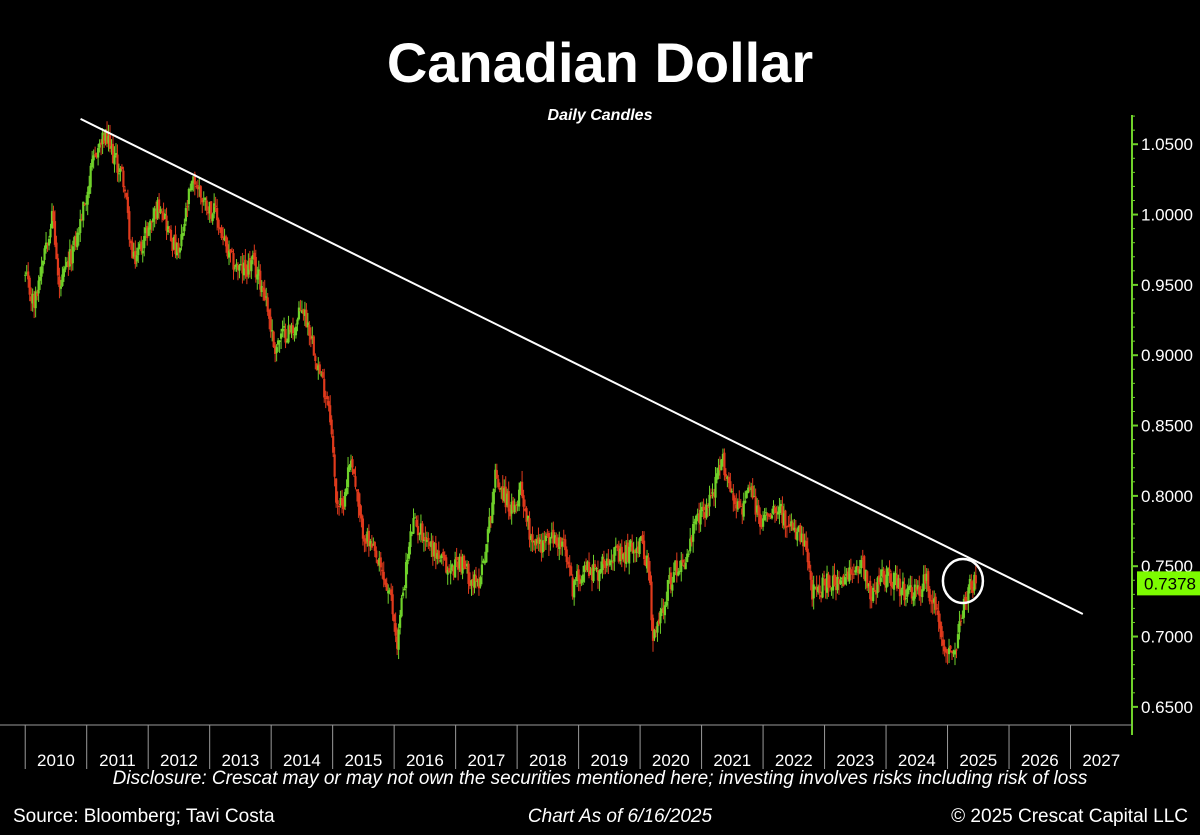  Describe the element at coordinates (671, 760) in the screenshot. I see `x-tick-label: 2020` at that location.